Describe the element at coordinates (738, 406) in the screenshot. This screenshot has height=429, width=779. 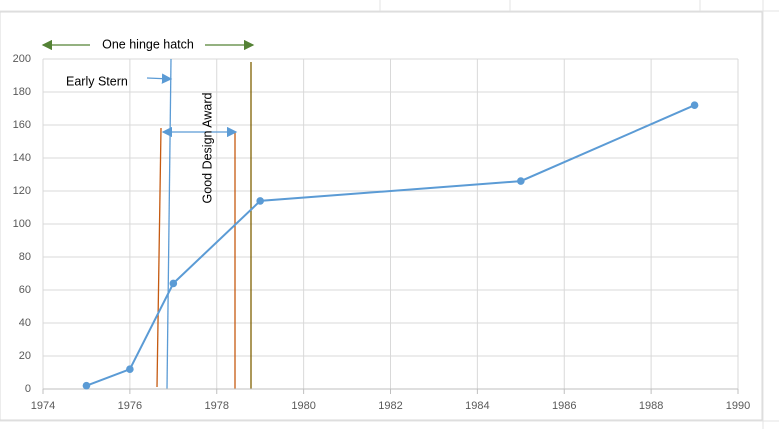
I see `x-tick-label: 1990` at that location.